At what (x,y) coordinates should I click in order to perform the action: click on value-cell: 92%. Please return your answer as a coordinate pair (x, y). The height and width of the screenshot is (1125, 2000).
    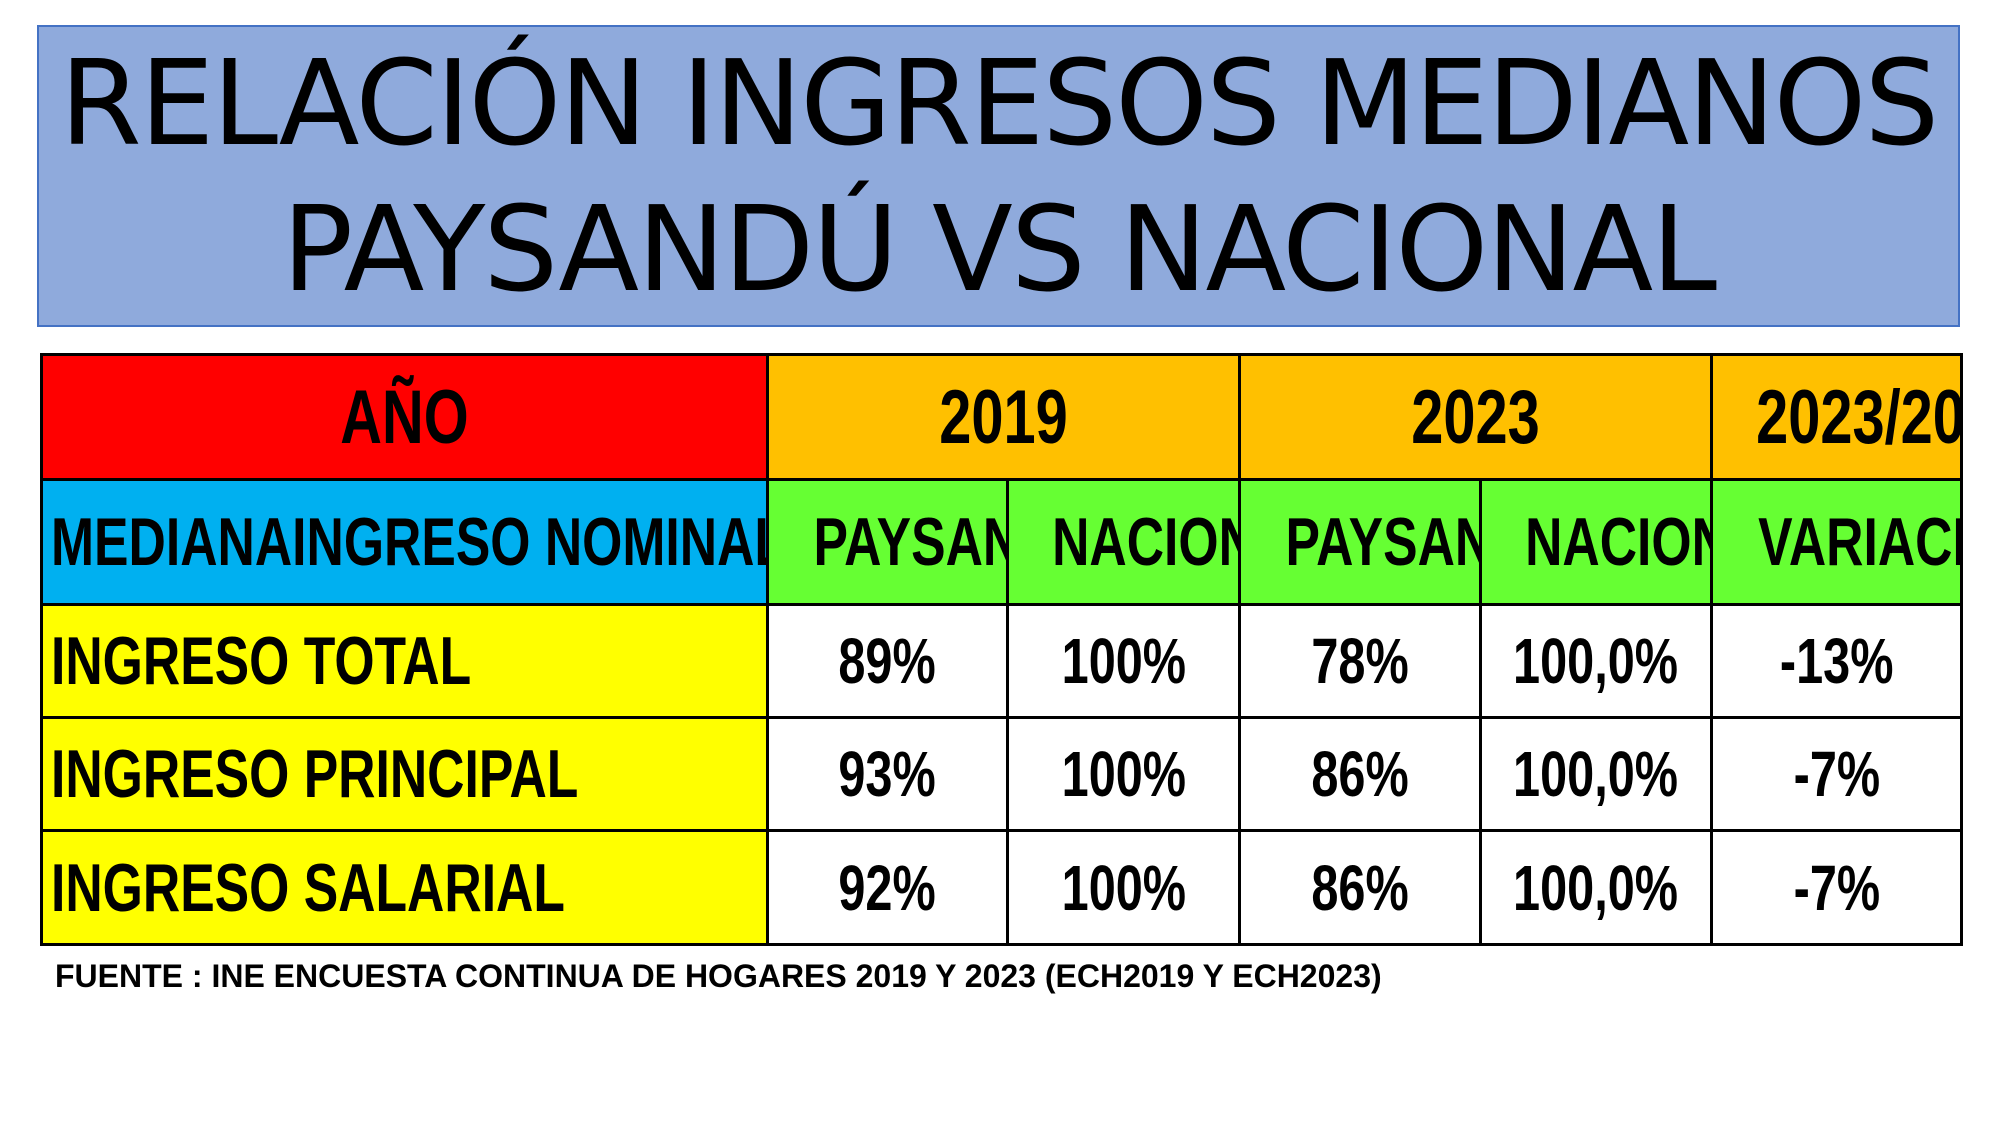
    Looking at the image, I should click on (887, 887).